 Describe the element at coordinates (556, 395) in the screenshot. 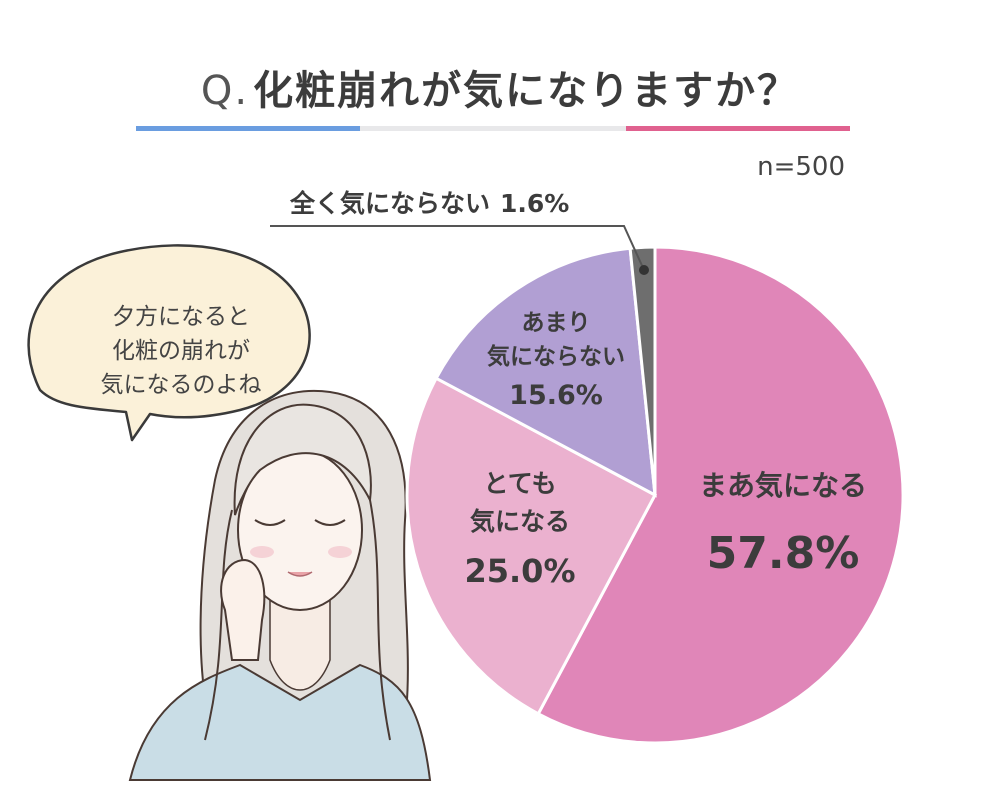

I see `slice-value-not-very-concerned: 15.6%` at that location.